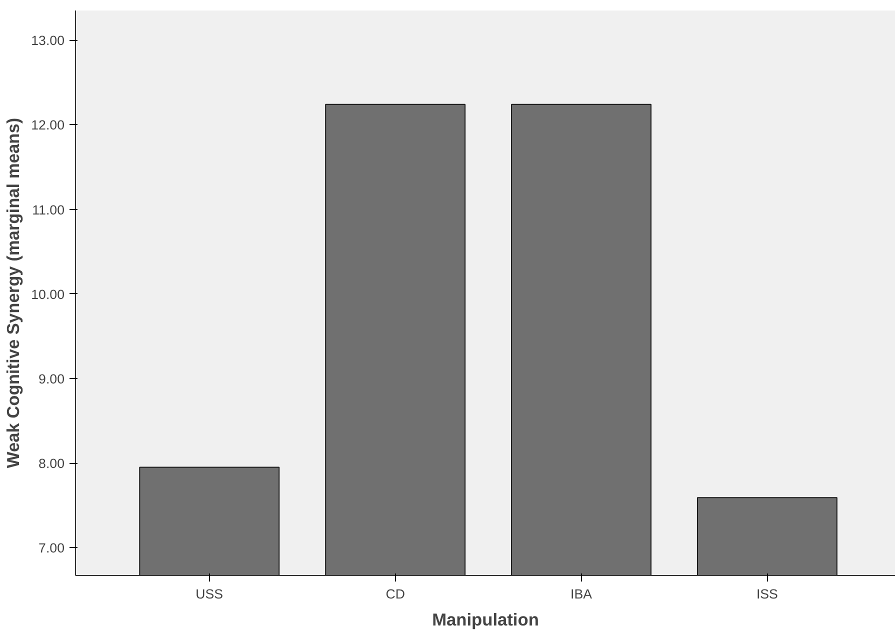 This screenshot has width=895, height=632. What do you see at coordinates (581, 594) in the screenshot?
I see `x-tick-label: IBA` at bounding box center [581, 594].